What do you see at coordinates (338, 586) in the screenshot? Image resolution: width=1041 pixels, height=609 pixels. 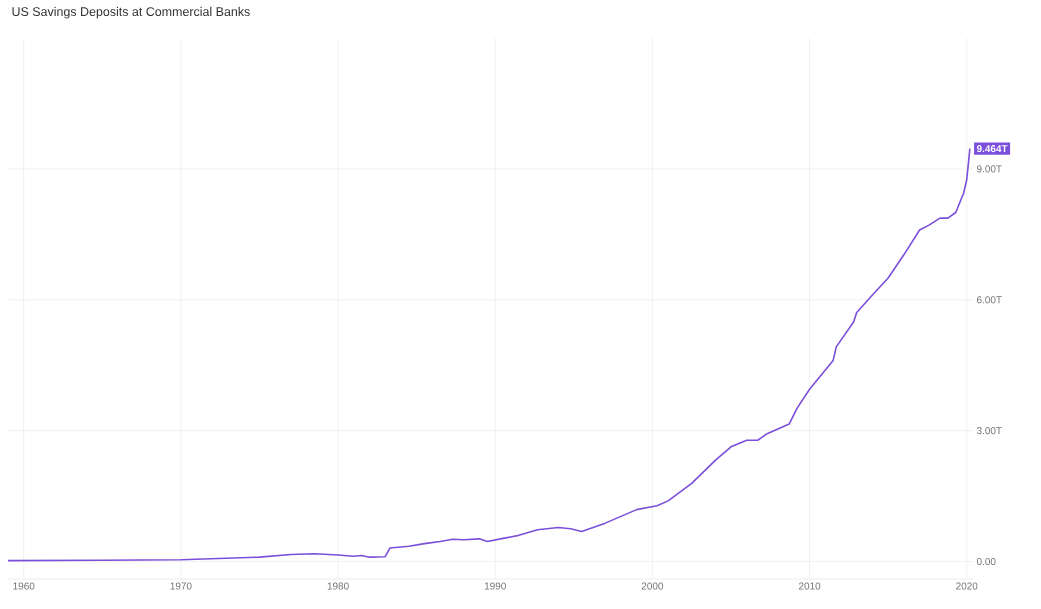 I see `x-tick-label: 1980` at bounding box center [338, 586].